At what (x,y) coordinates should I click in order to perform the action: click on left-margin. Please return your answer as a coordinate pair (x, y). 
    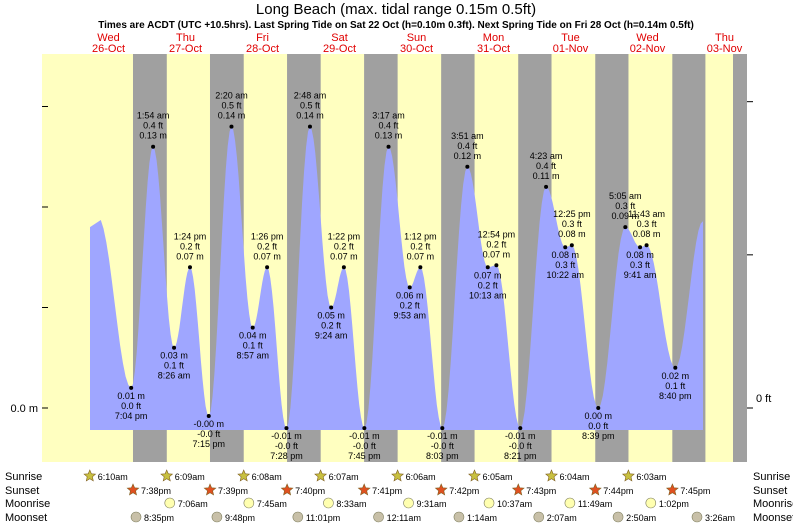
    Looking at the image, I should click on (21, 258).